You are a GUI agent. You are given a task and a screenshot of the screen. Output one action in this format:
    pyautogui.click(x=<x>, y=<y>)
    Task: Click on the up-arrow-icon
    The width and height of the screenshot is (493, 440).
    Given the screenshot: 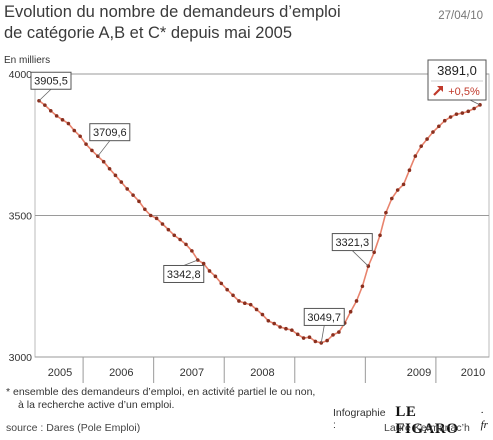 What is the action you would take?
    pyautogui.click(x=437, y=91)
    